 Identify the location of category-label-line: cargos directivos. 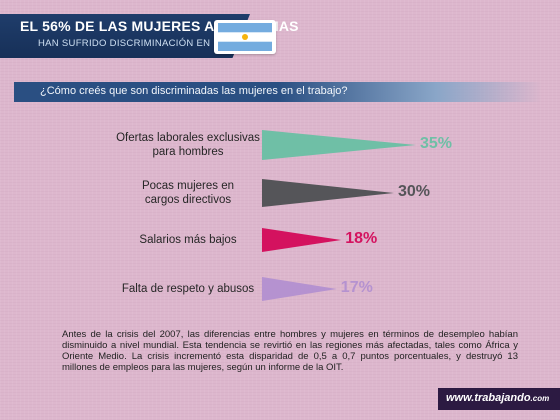
(188, 200).